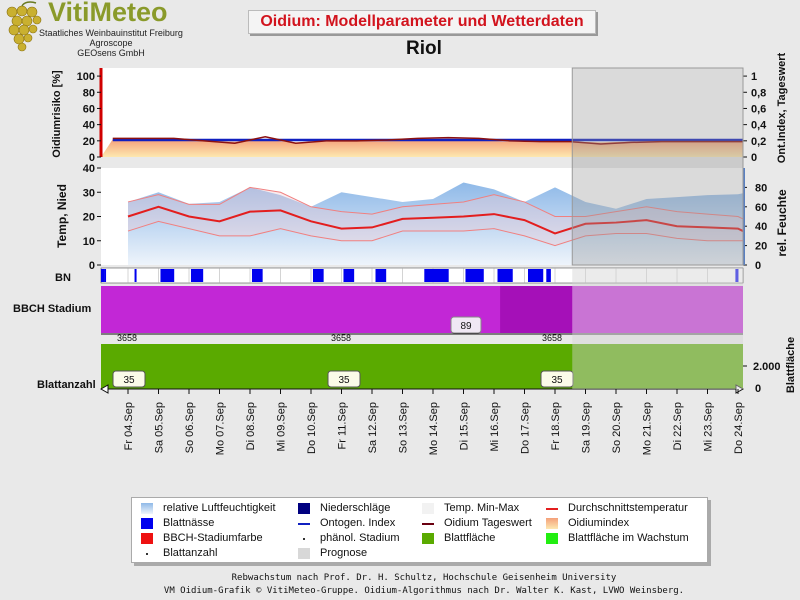 The width and height of the screenshot is (800, 600). I want to click on logo-line-geosens: GEOsens GmbH, so click(111, 53).